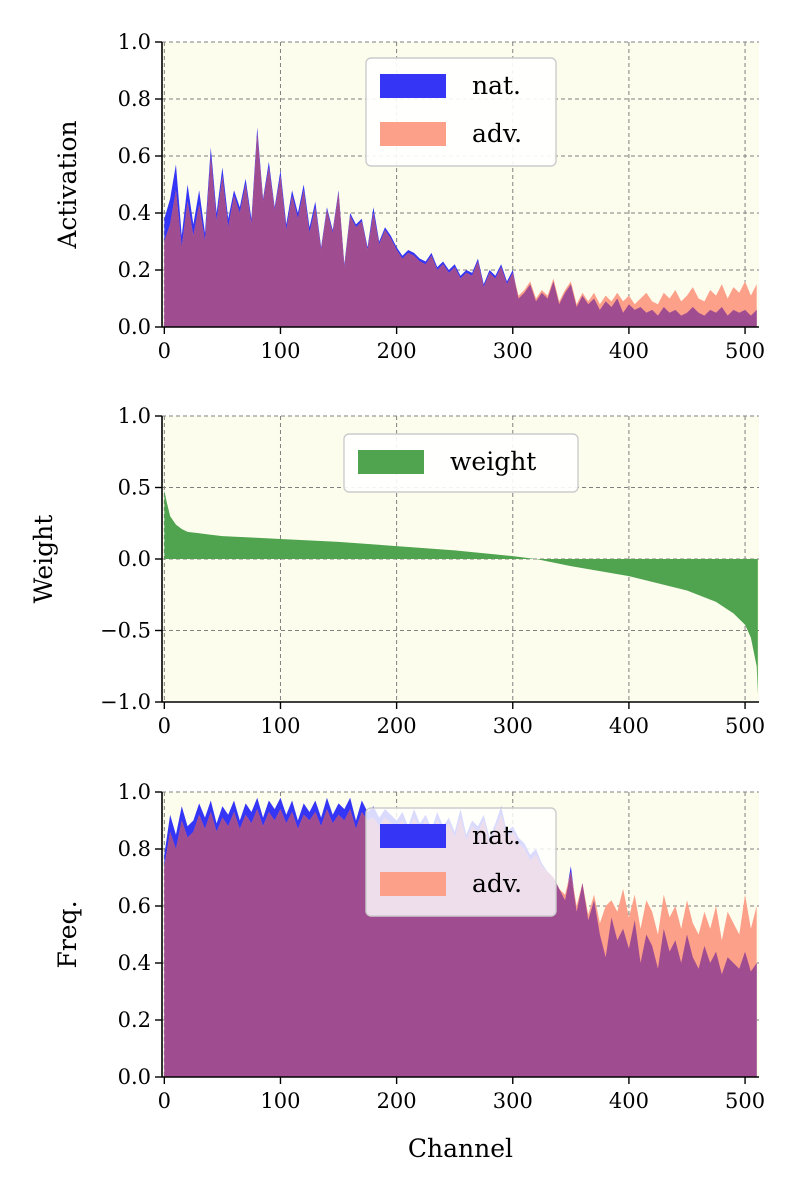 Image resolution: width=800 pixels, height=1200 pixels. What do you see at coordinates (67, 934) in the screenshot?
I see `y-axis-label: Freq.` at bounding box center [67, 934].